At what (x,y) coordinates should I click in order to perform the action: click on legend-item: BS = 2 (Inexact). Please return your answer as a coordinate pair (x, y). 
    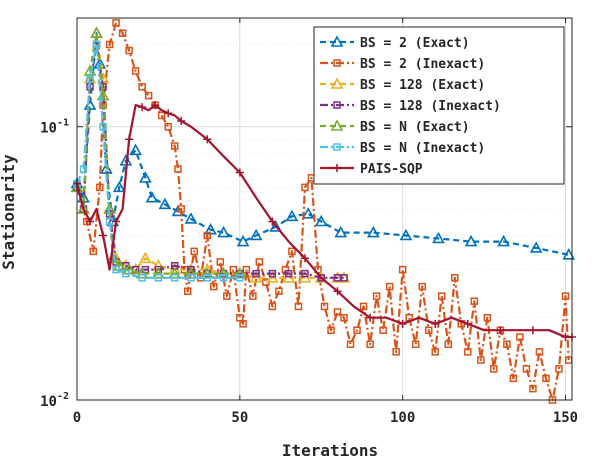
    Looking at the image, I should click on (402, 64).